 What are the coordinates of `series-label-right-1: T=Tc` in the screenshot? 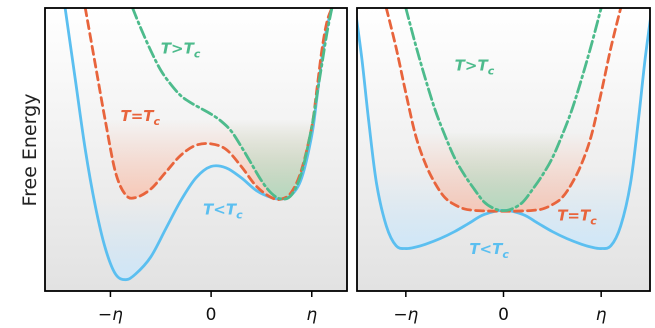 It's located at (577, 216).